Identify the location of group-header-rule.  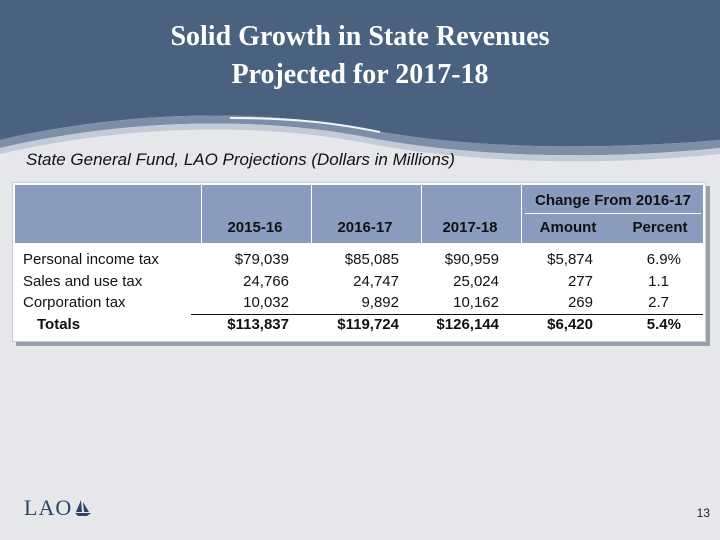
(613, 213).